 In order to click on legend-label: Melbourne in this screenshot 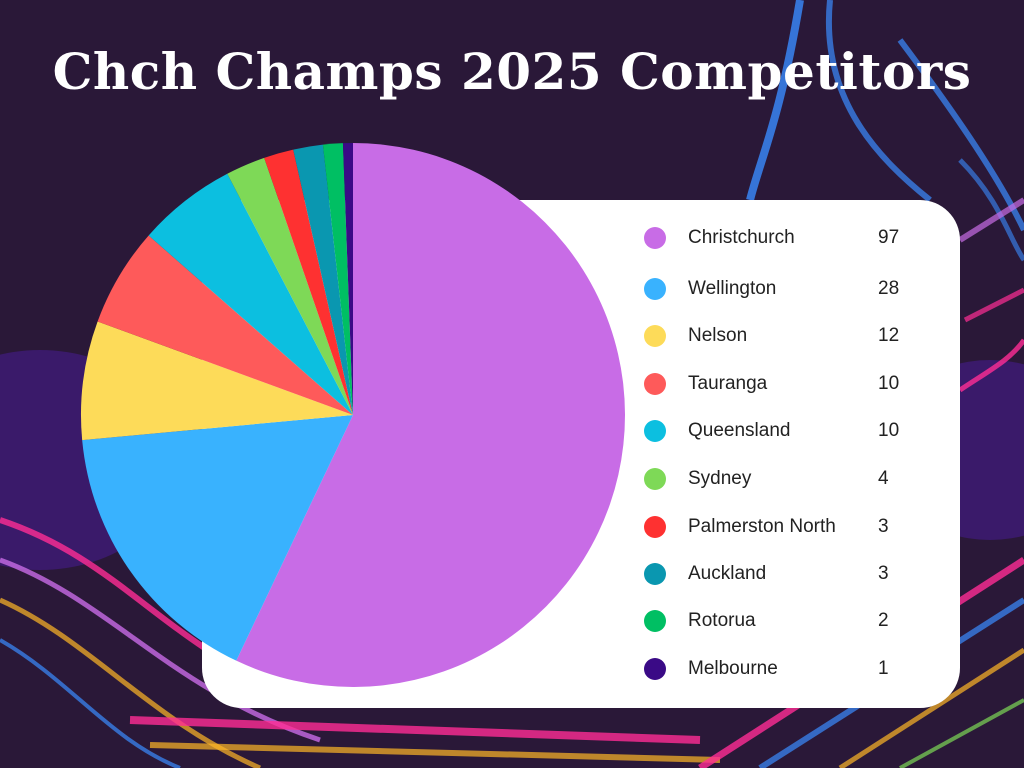, I will do `click(733, 668)`.